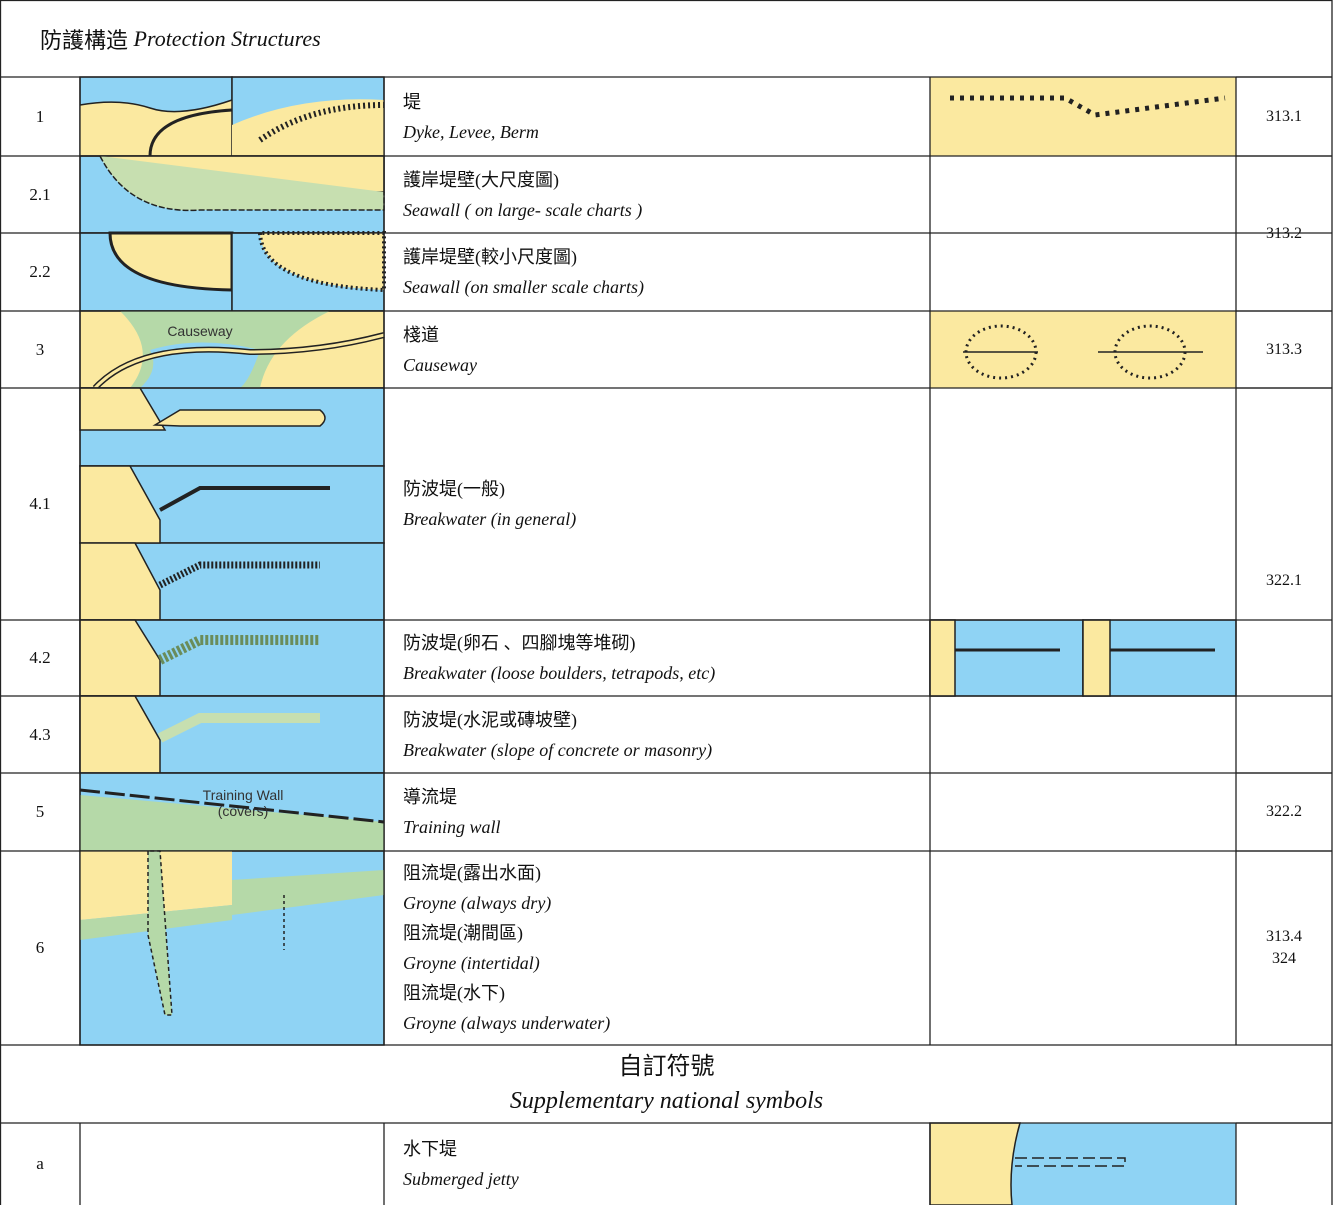  I want to click on reference: 322.1, so click(1284, 580).